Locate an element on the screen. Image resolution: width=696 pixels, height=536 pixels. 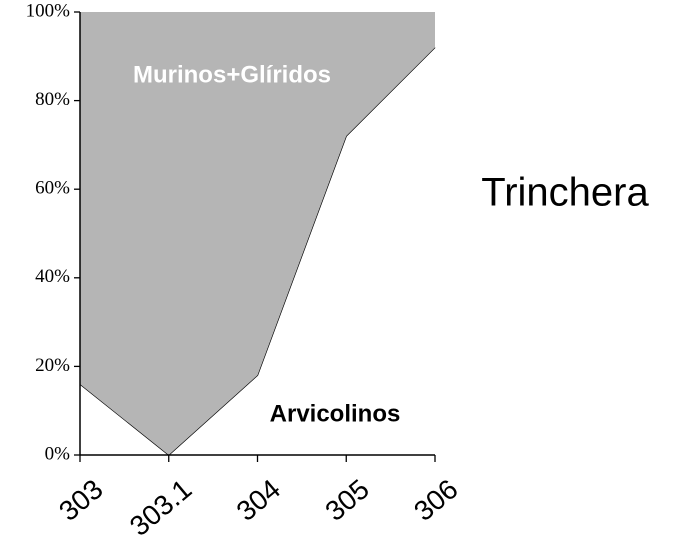
x-tick-label: 304 is located at coordinates (258, 500).